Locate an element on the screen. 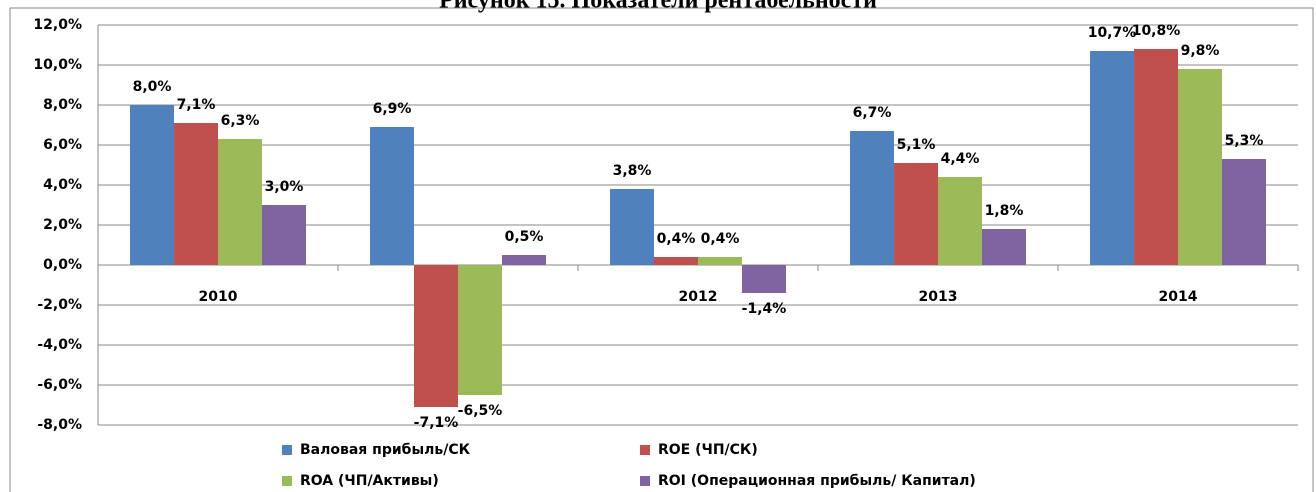  value-label: -7,1% is located at coordinates (436, 423).